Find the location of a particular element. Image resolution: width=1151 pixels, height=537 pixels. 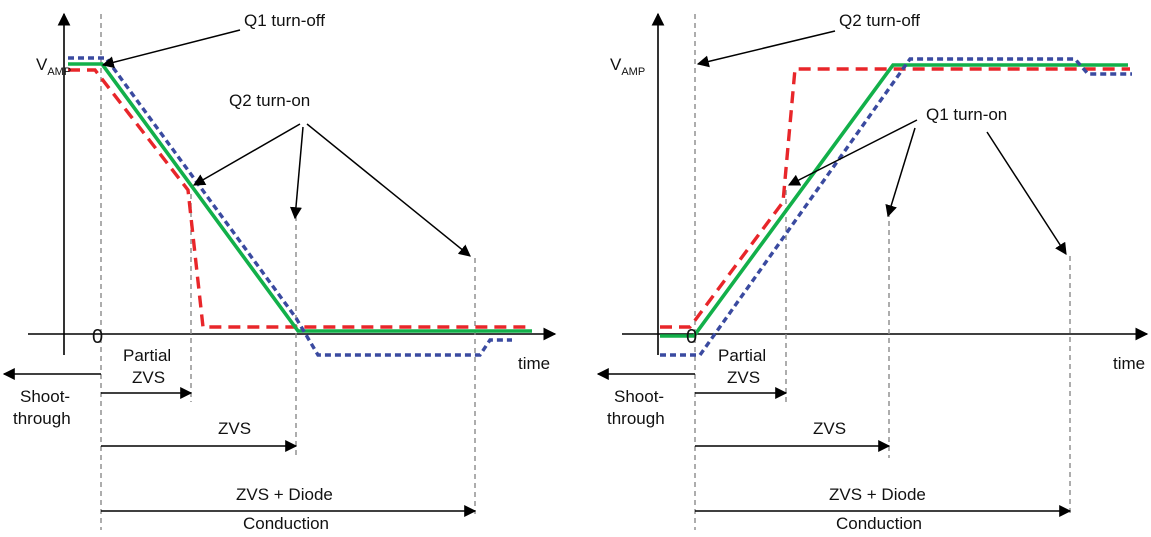

left-diode-label-1: ZVS + Diode is located at coordinates (284, 494).